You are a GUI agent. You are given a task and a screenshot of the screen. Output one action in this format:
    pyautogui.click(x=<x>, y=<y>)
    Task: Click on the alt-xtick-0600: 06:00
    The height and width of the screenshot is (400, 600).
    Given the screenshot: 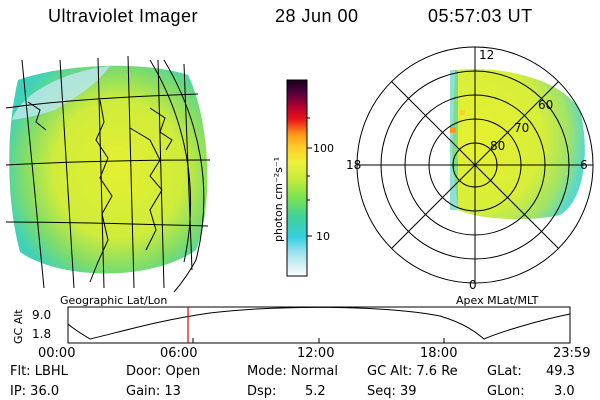 What is the action you would take?
    pyautogui.click(x=179, y=353)
    